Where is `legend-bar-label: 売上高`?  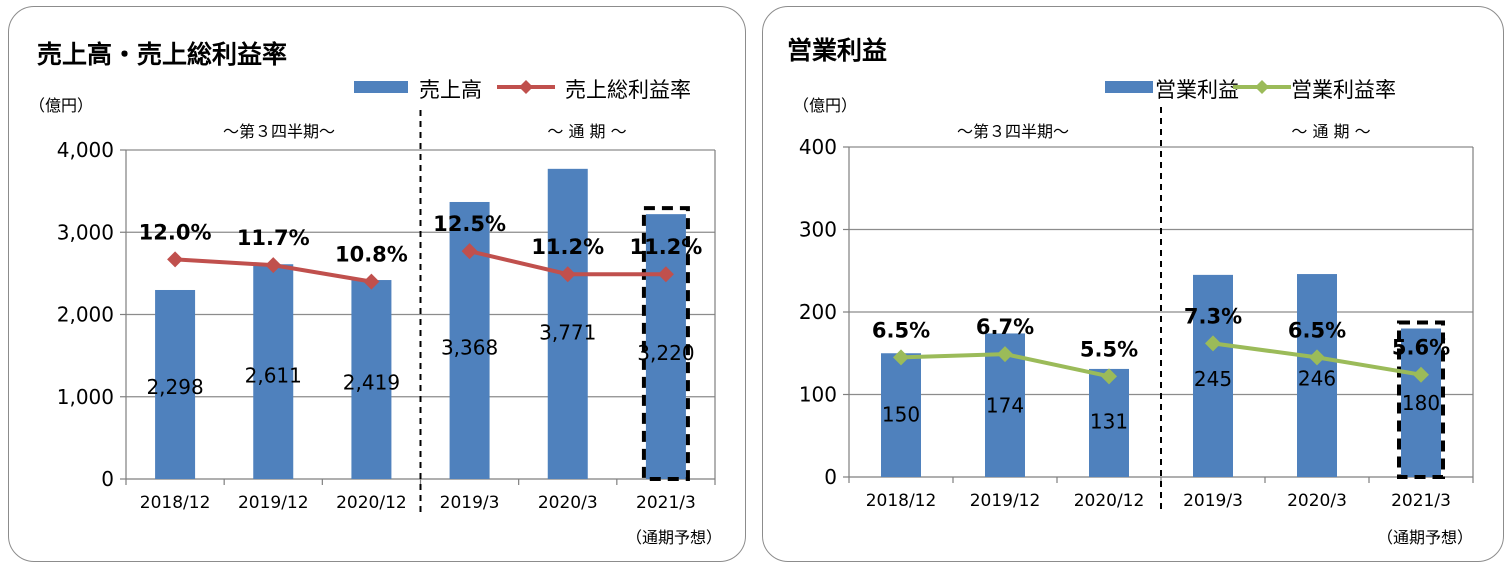
legend-bar-label: 売上高 is located at coordinates (450, 90).